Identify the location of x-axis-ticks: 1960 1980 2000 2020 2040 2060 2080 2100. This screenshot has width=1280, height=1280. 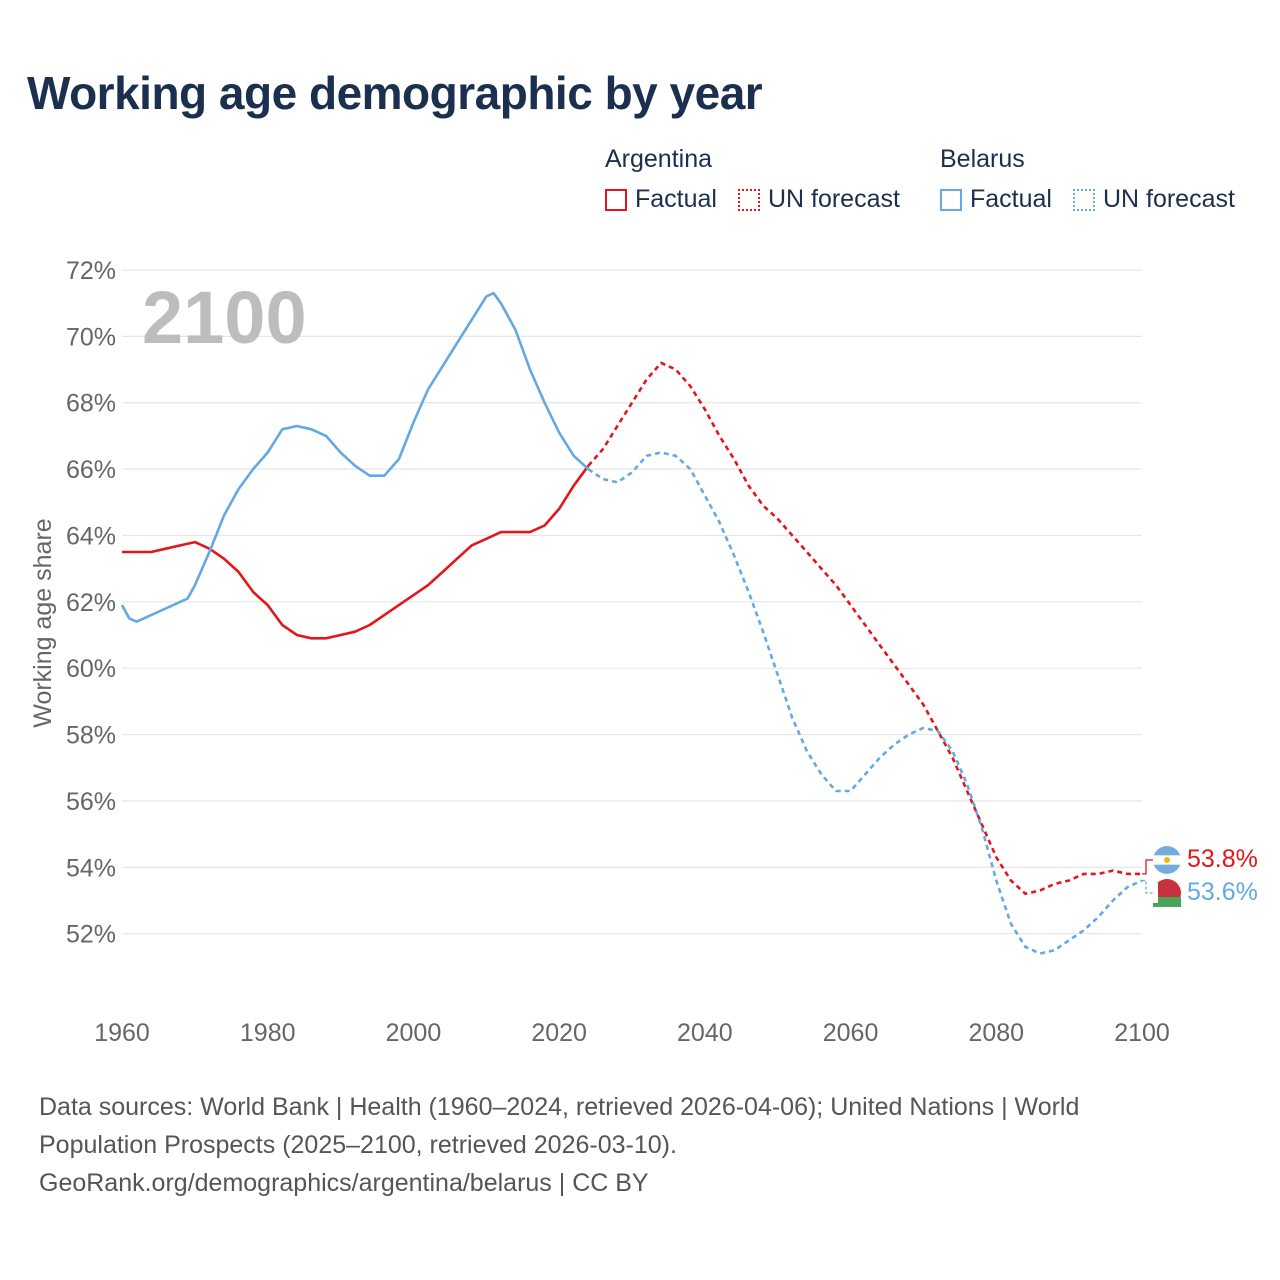
(632, 1033).